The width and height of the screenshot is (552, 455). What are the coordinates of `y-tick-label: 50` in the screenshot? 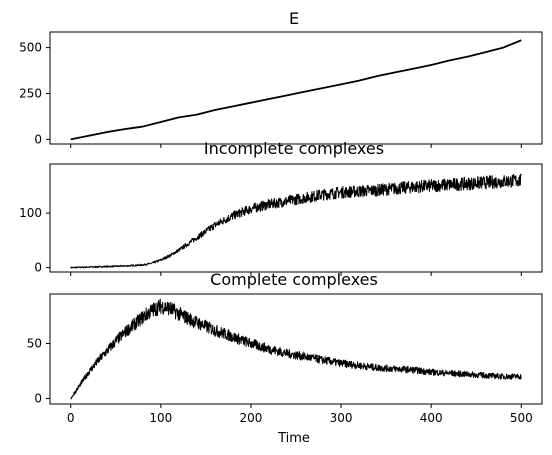 It's located at (34, 344).